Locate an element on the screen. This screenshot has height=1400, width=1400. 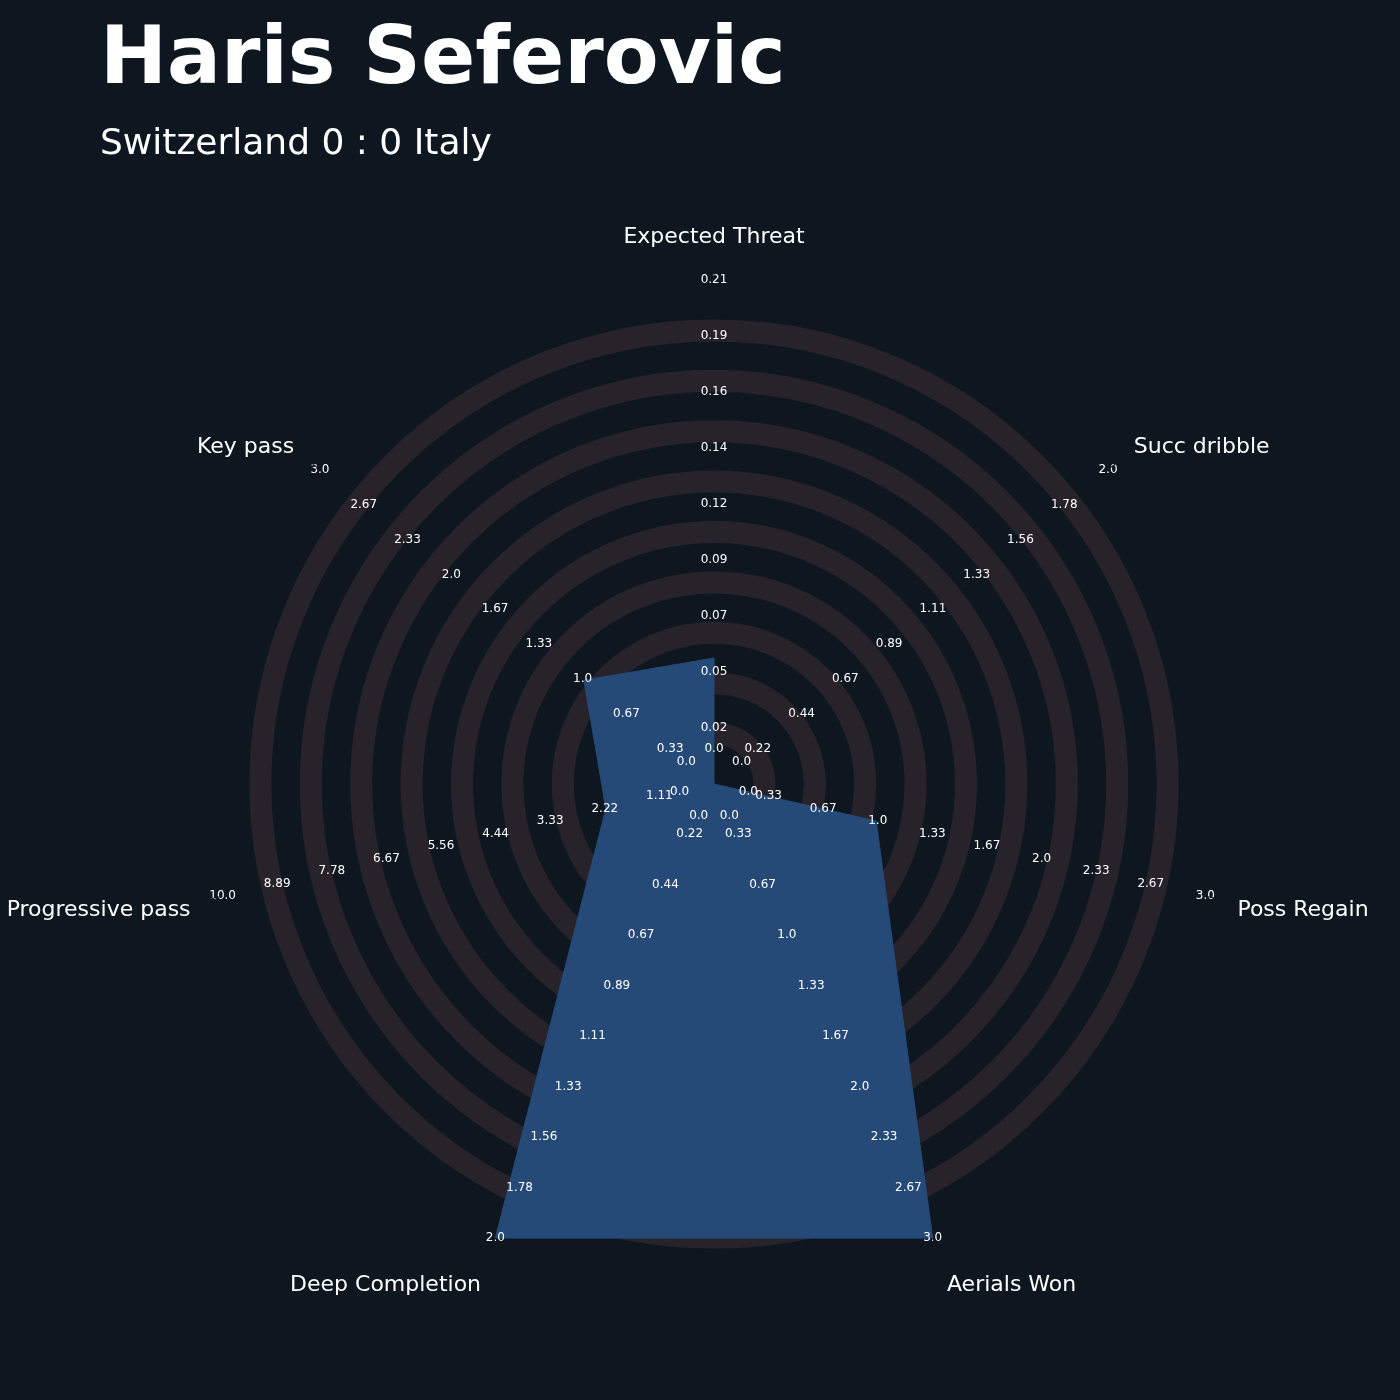
text: 4.44 is located at coordinates (495, 832).